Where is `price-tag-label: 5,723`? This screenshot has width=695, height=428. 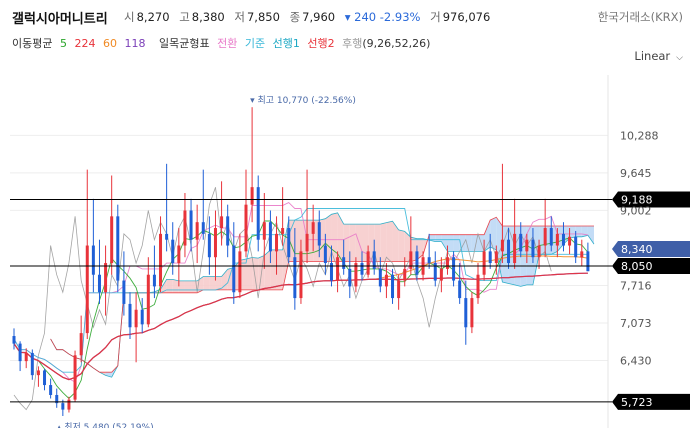 price-tag-label: 5,723 is located at coordinates (637, 402).